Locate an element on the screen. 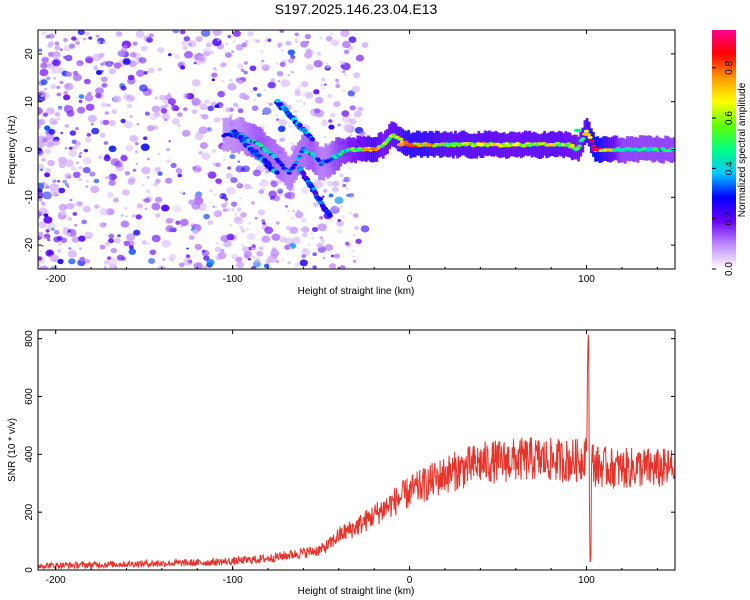  y-tick-label: 0 is located at coordinates (29, 149).